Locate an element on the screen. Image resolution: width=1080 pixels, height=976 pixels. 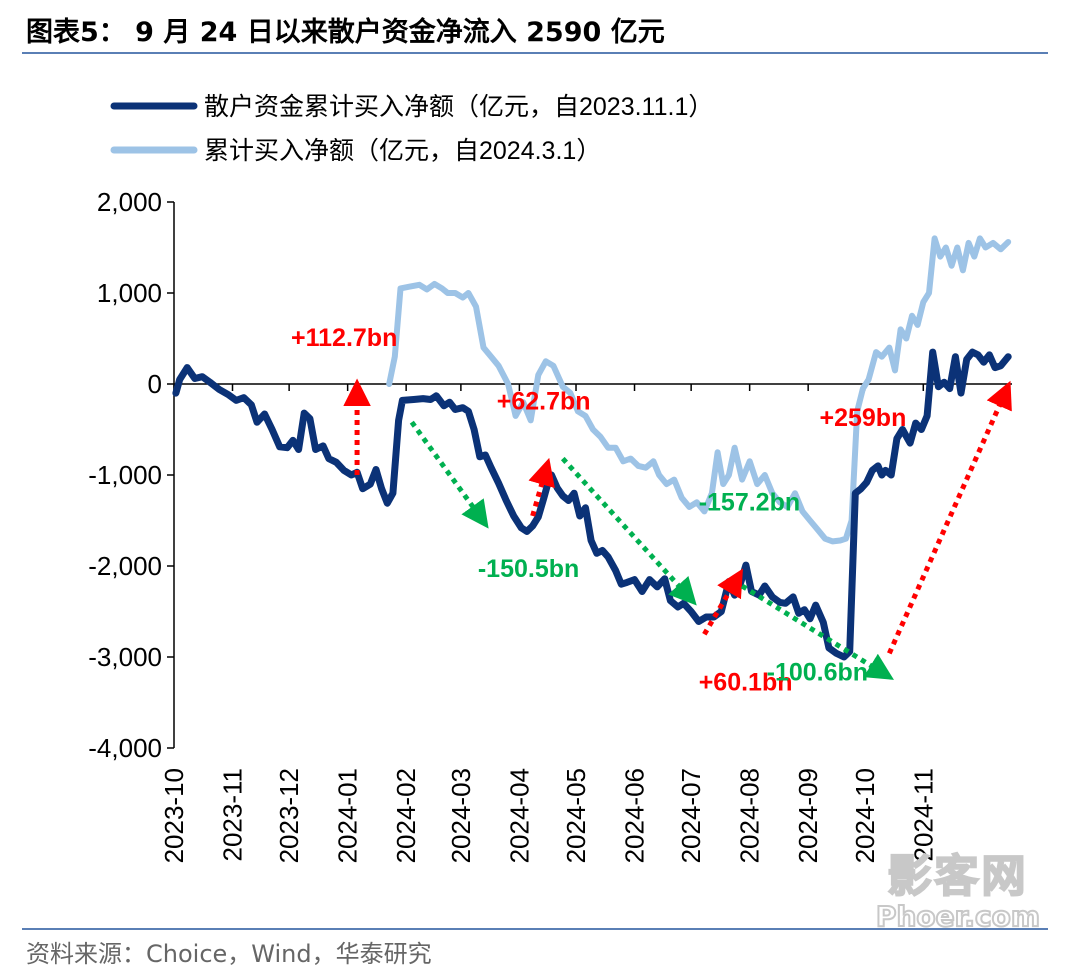
x-tick-label: 2024-08 is located at coordinates (750, 815).